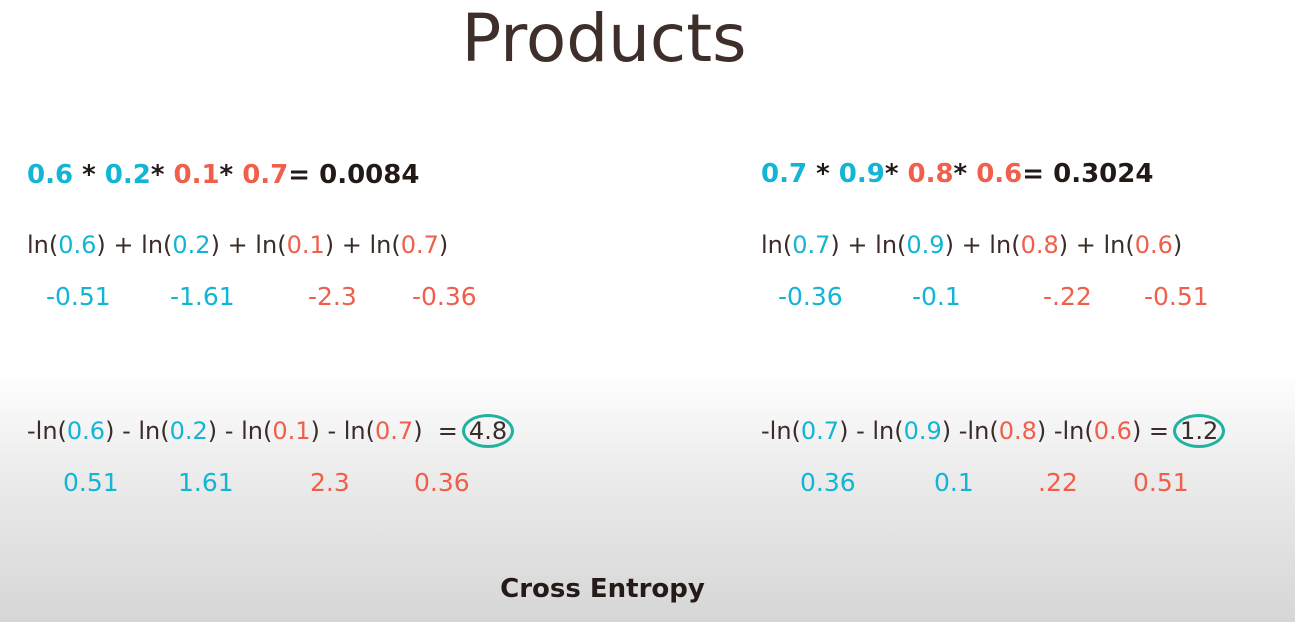 This screenshot has height=622, width=1295. I want to click on left-ln-arg-1: 0.6, so click(77, 245).